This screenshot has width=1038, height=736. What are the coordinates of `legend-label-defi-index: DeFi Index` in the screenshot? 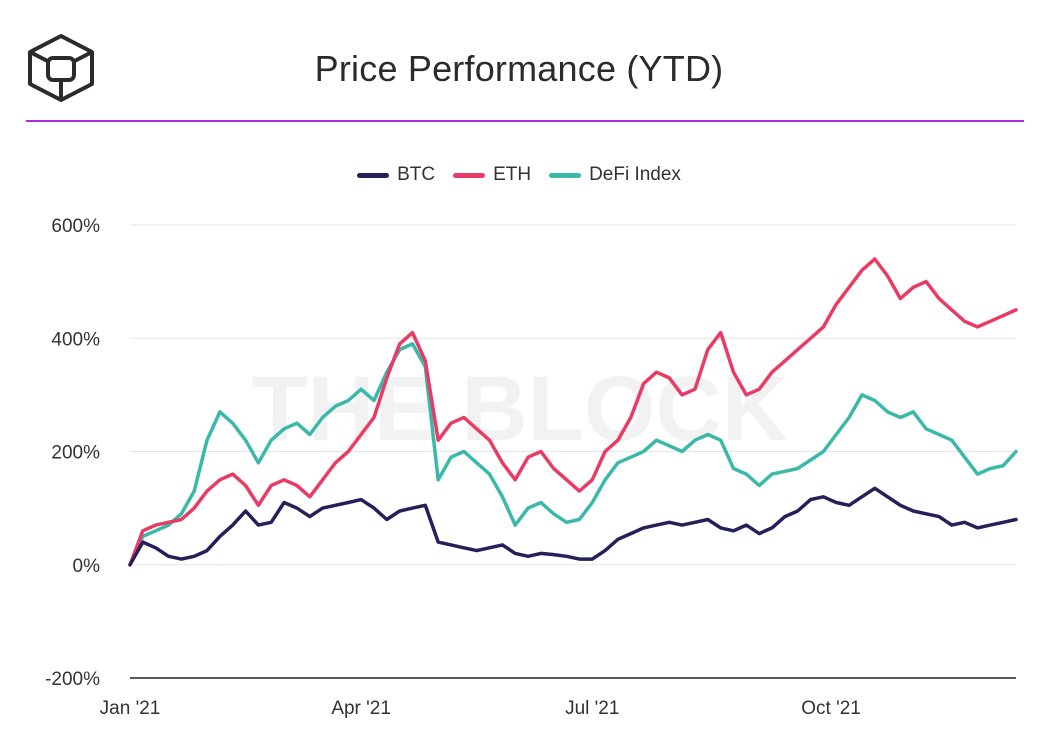 It's located at (635, 174).